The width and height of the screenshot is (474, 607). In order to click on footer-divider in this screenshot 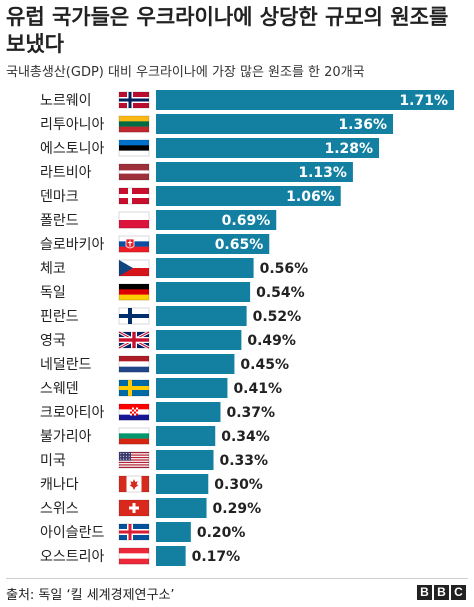, I will do `click(237, 578)`.